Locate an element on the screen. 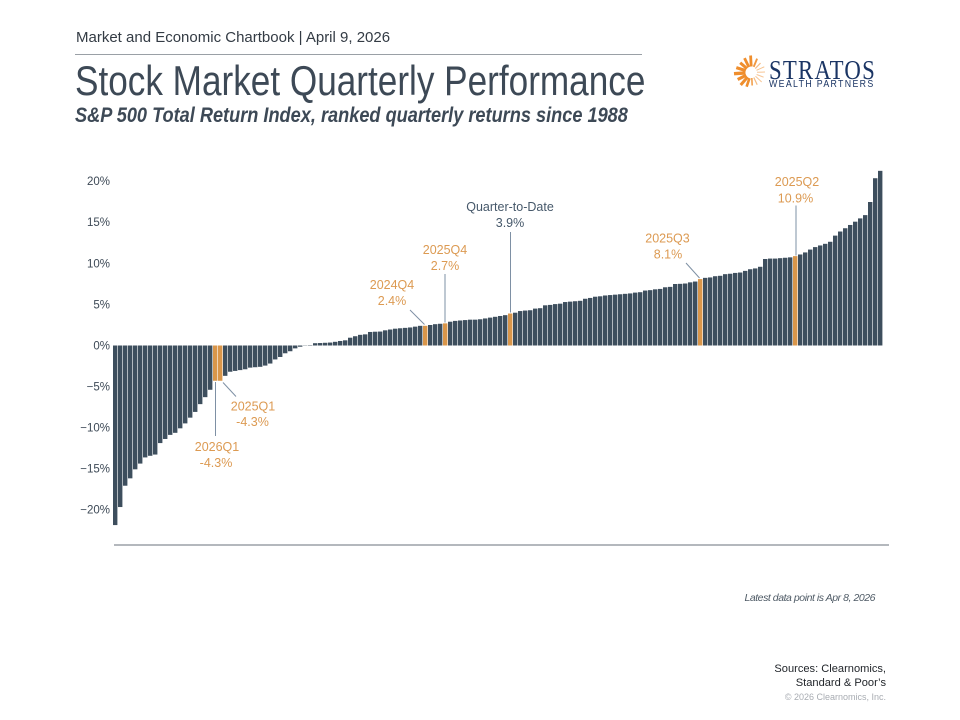  svg-text: 2026Q1 is located at coordinates (217, 447).